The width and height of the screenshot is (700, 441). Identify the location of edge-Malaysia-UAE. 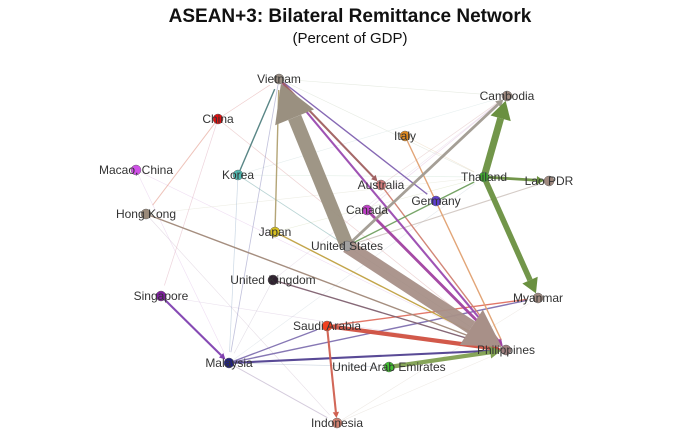
(303, 365).